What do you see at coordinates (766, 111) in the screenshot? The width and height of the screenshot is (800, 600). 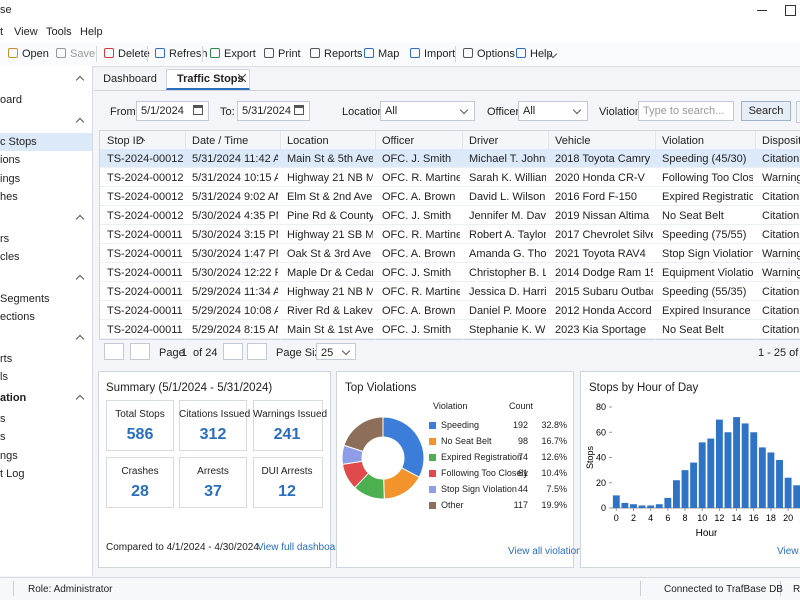 I see `search-button: Search` at bounding box center [766, 111].